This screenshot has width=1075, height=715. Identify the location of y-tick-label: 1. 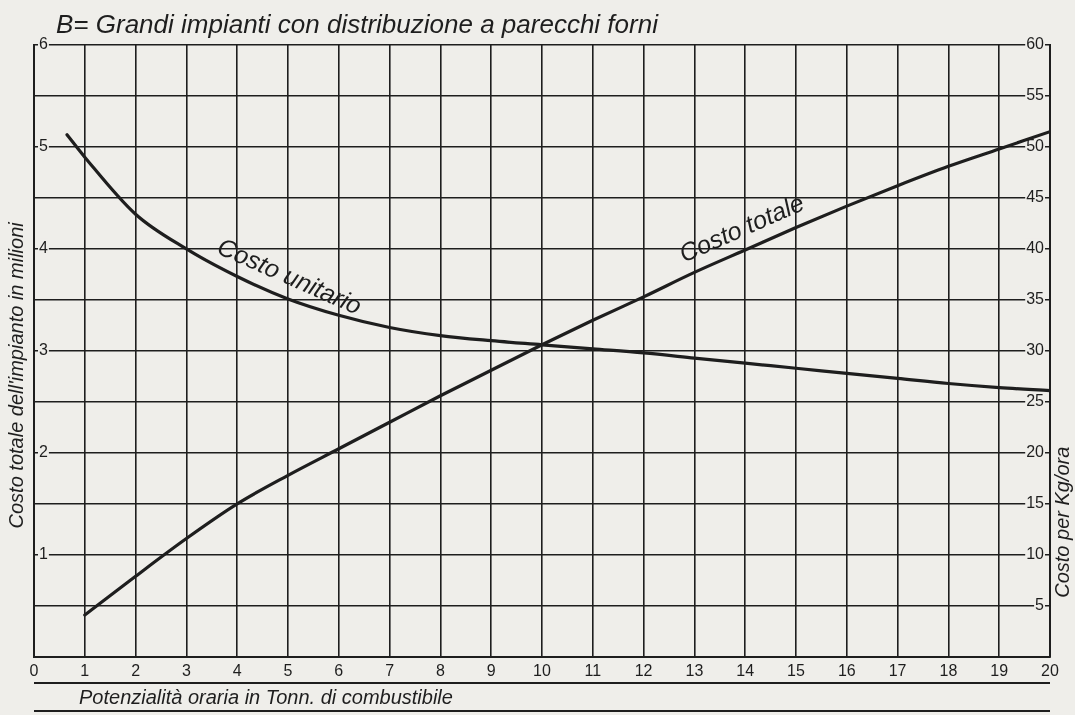
(43, 554).